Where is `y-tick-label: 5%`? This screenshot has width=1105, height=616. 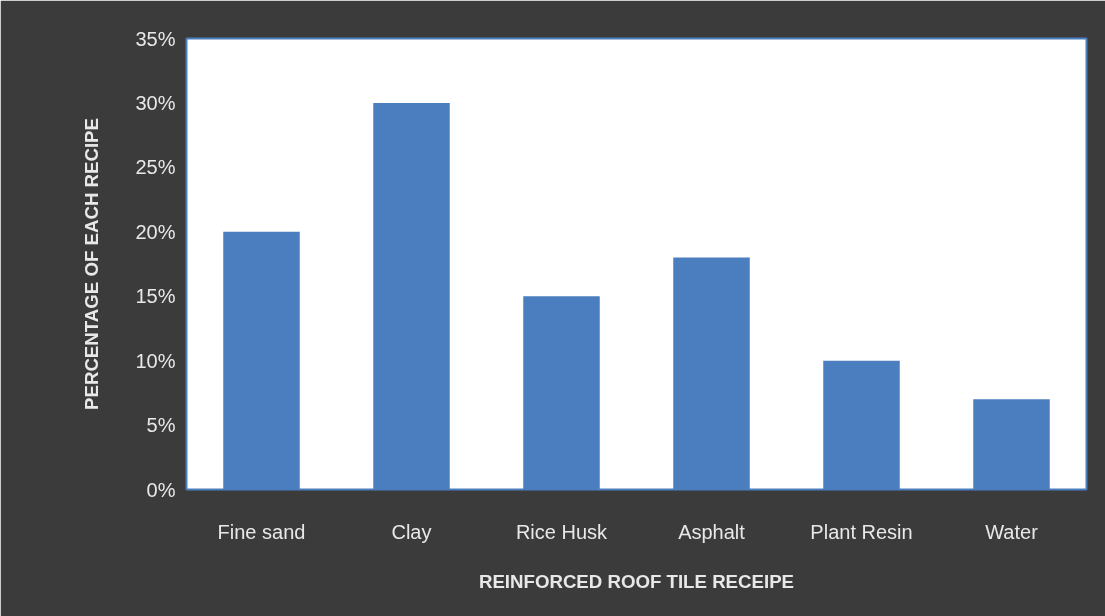
y-tick-label: 5% is located at coordinates (161, 425).